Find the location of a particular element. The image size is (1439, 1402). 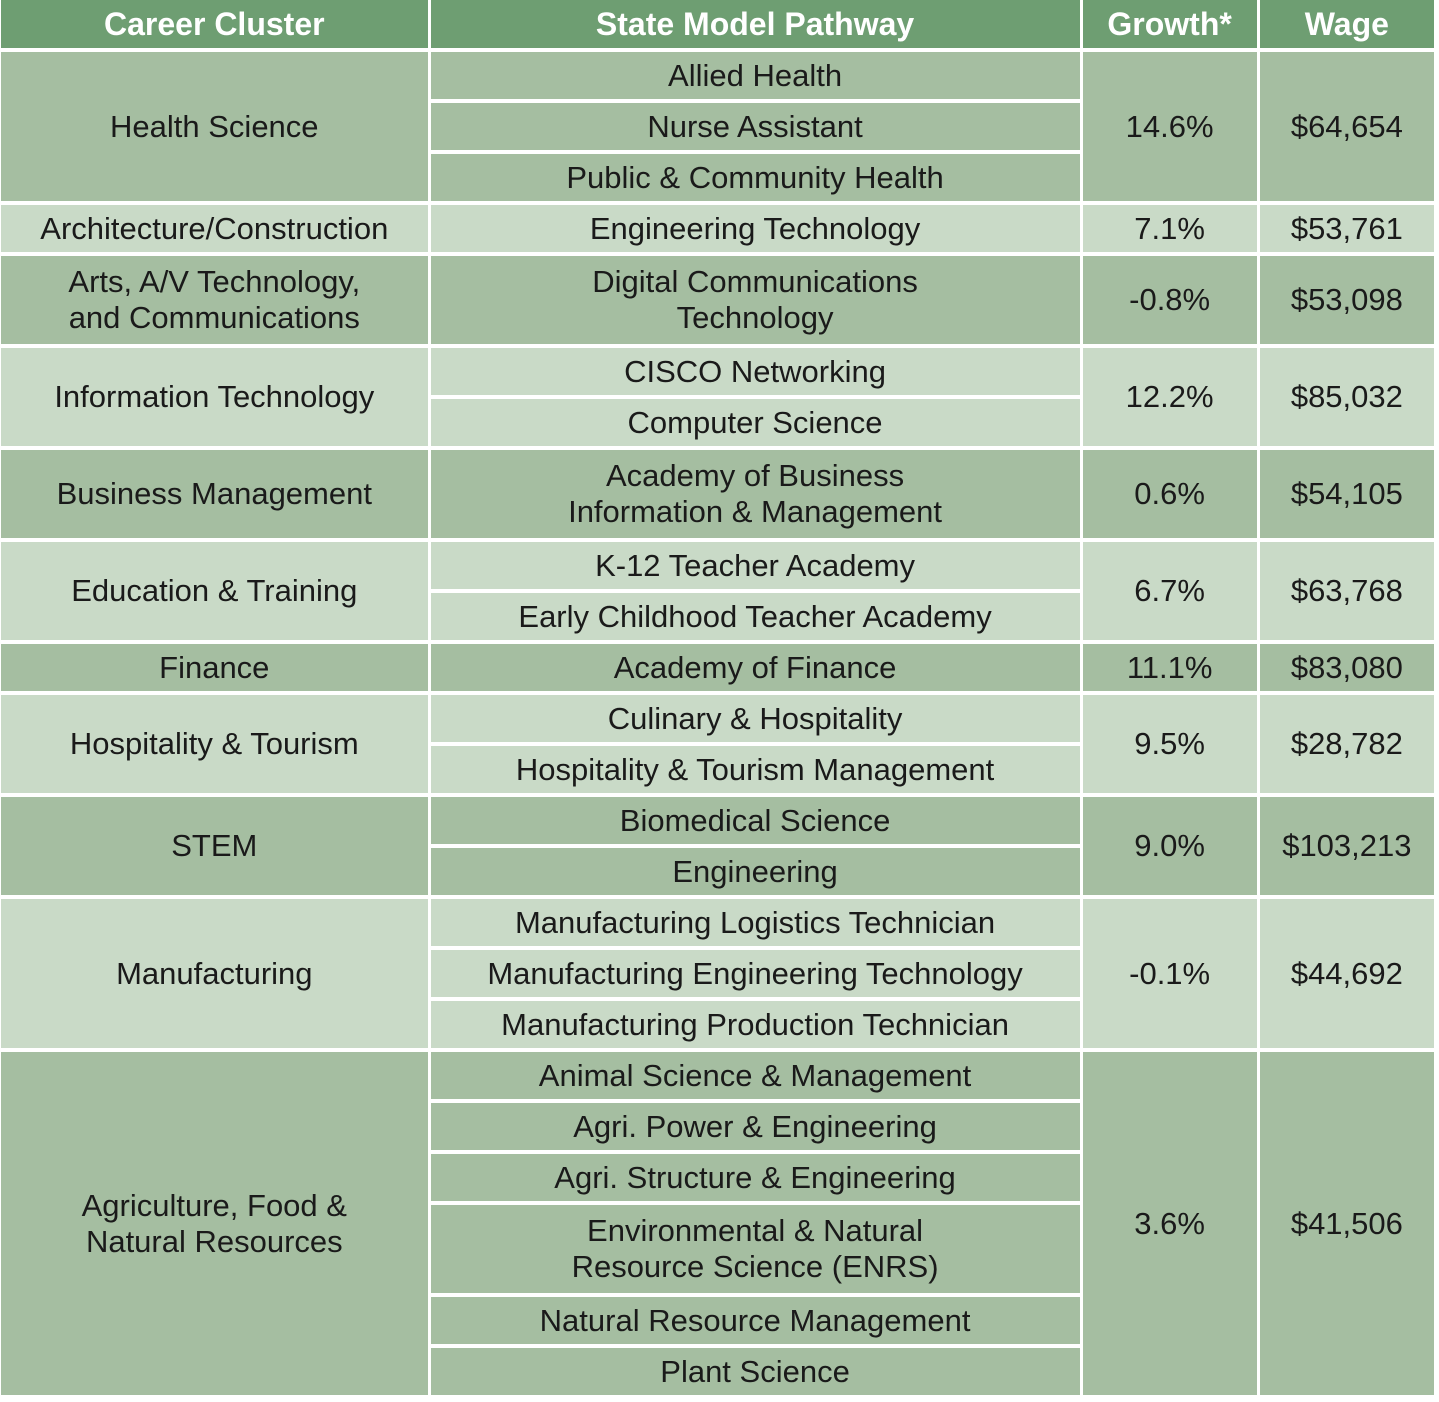

growth-cell: 12.2% is located at coordinates (1169, 397).